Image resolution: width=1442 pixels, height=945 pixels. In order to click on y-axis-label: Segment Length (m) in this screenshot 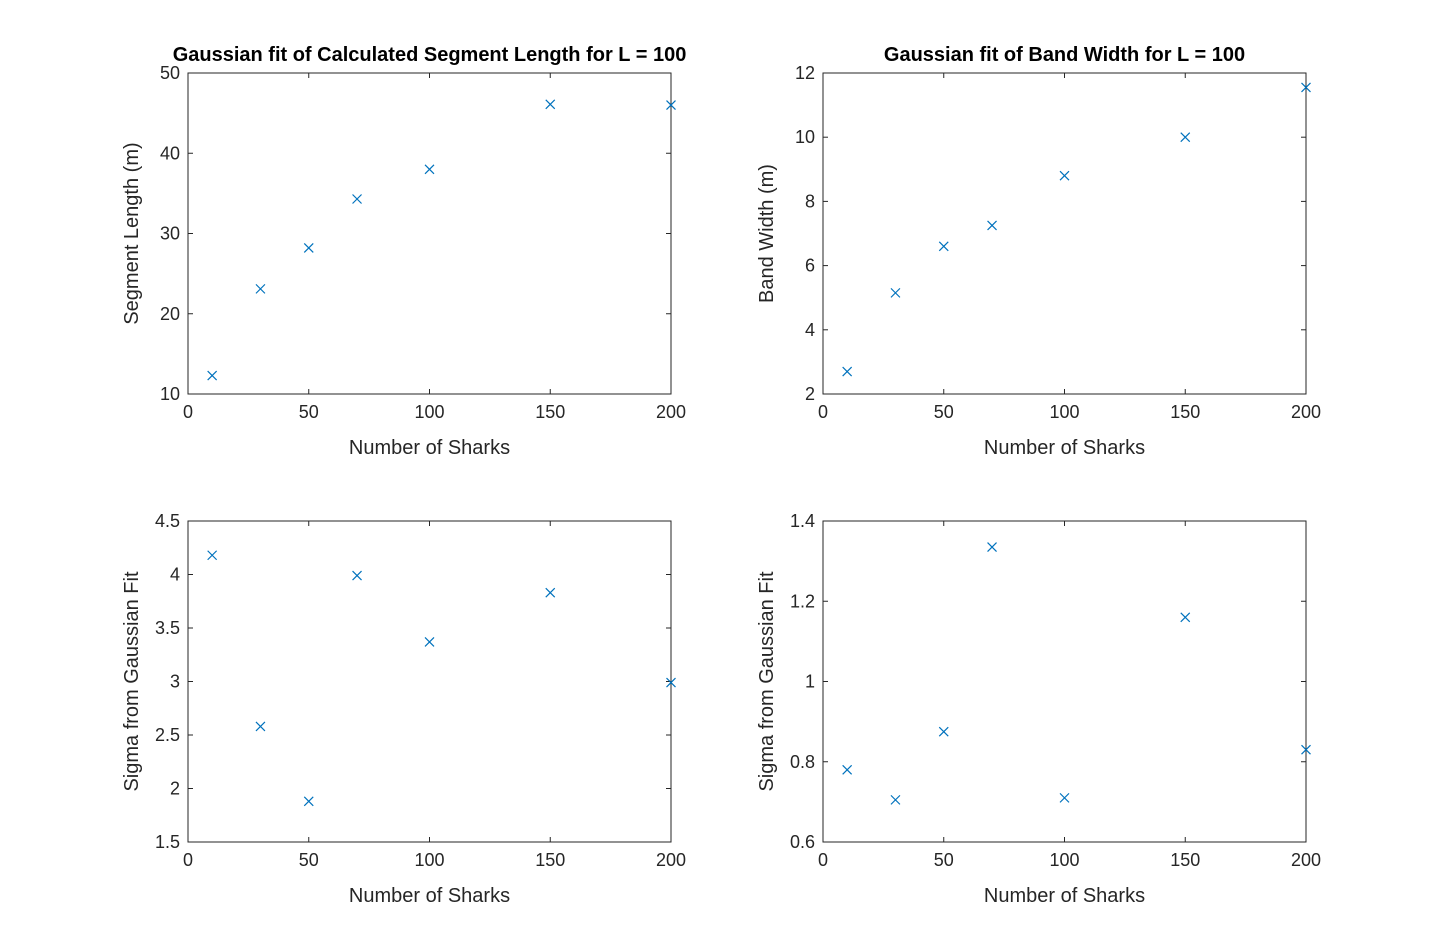, I will do `click(132, 233)`.